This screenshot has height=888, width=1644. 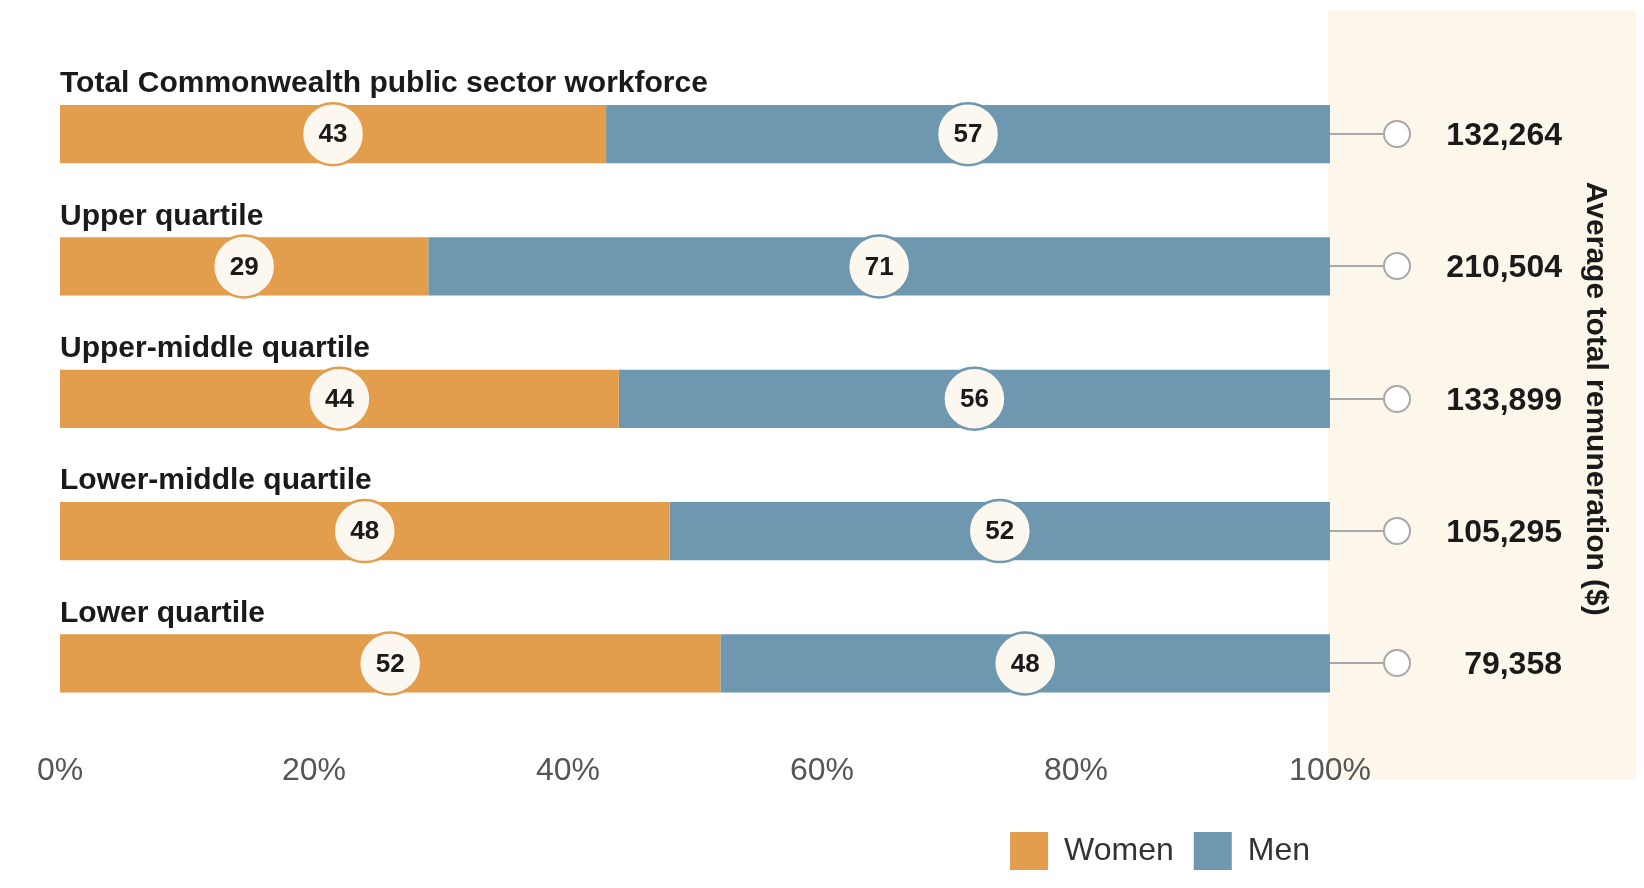 What do you see at coordinates (974, 397) in the screenshot?
I see `data-label: 56` at bounding box center [974, 397].